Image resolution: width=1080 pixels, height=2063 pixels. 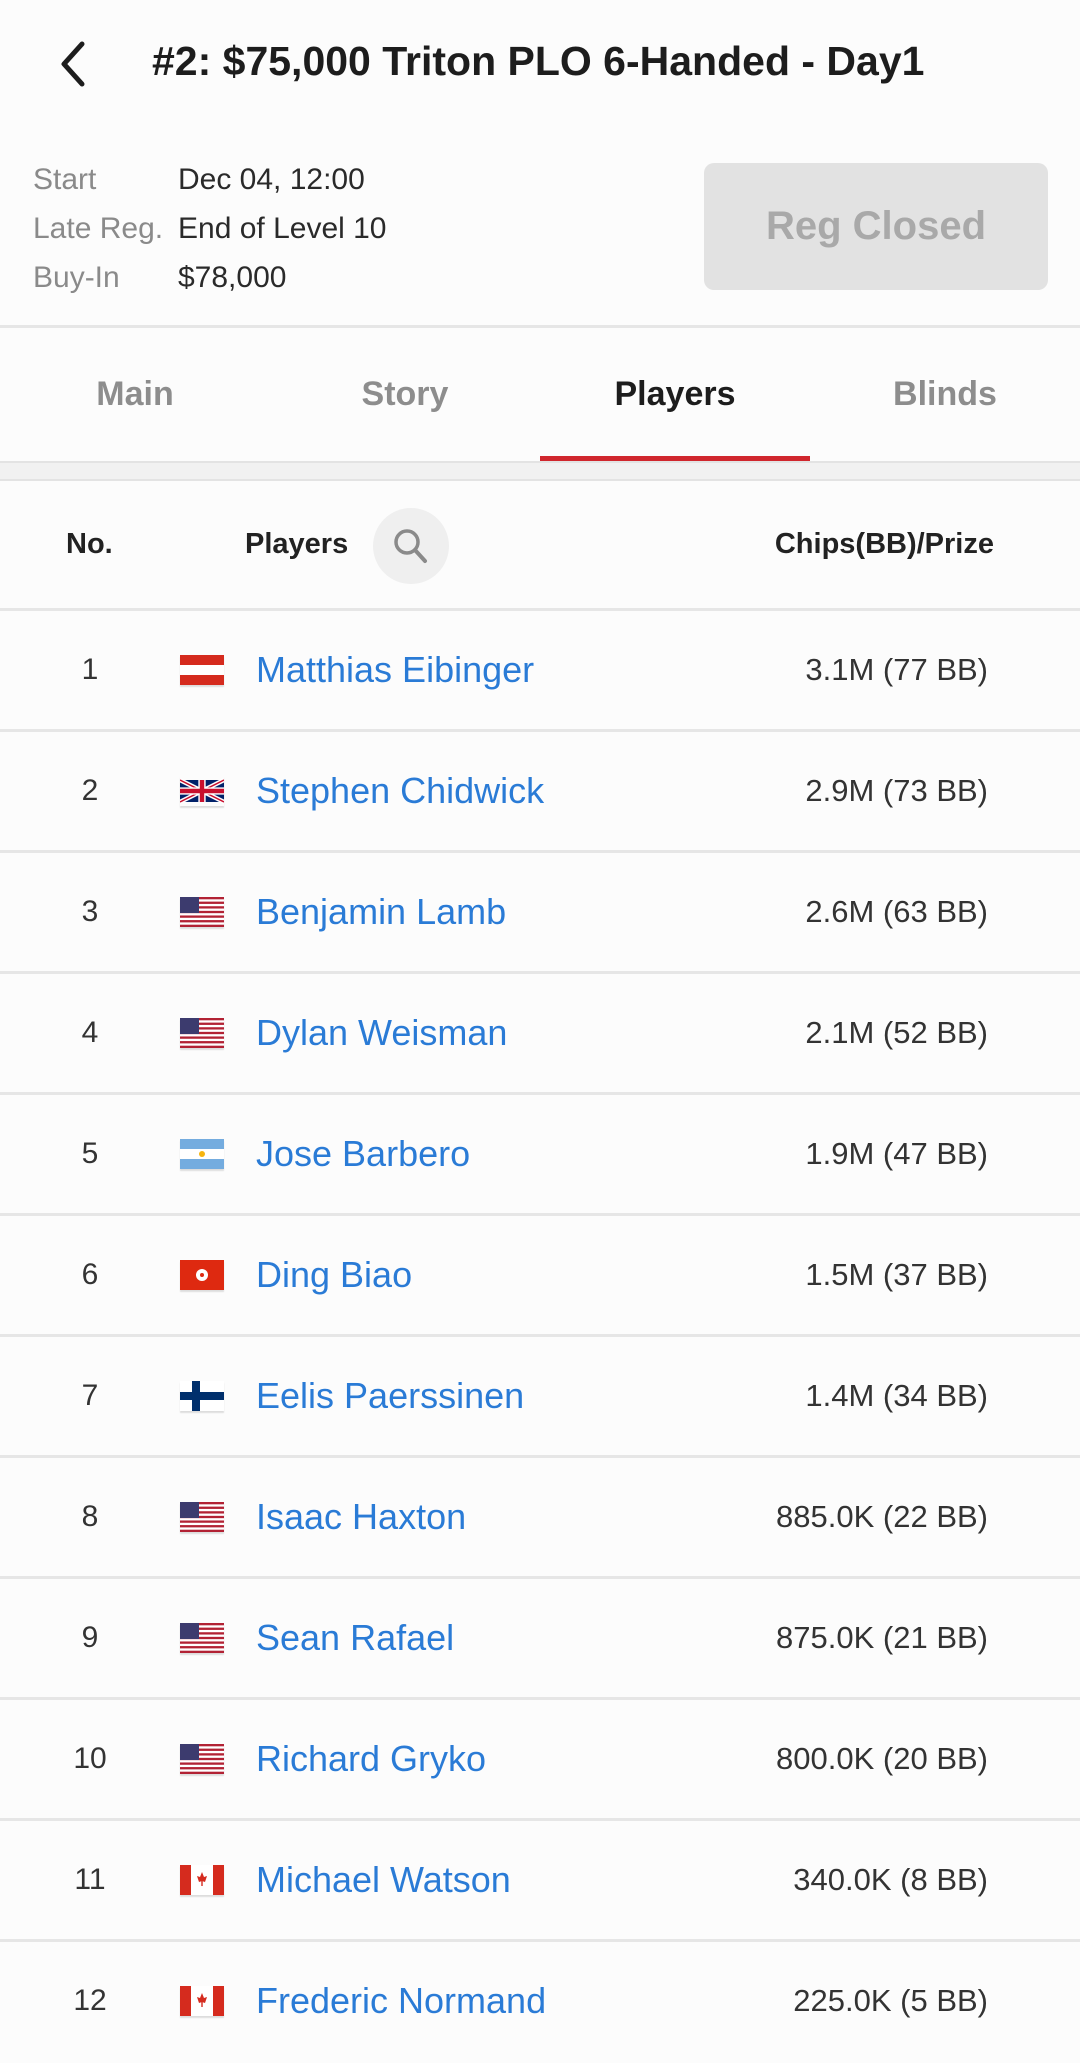 I want to click on rank-number: 10, so click(x=90, y=1758).